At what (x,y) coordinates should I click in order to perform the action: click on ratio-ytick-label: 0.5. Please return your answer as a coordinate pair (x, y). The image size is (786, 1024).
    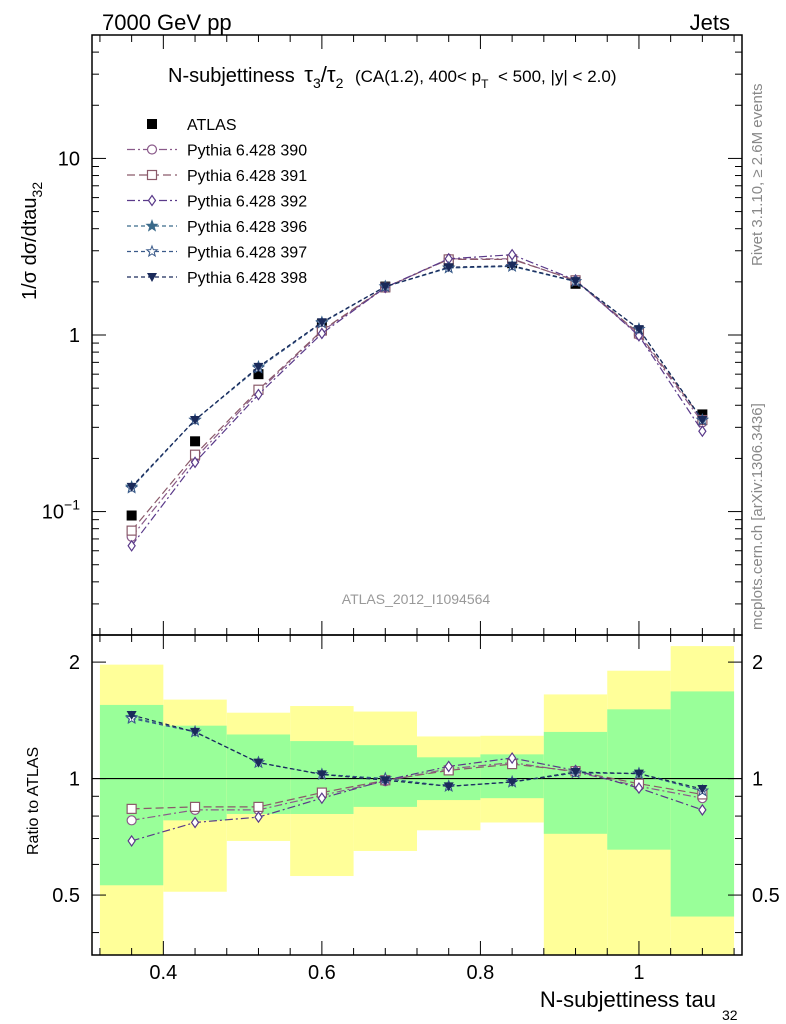
    Looking at the image, I should click on (66, 896).